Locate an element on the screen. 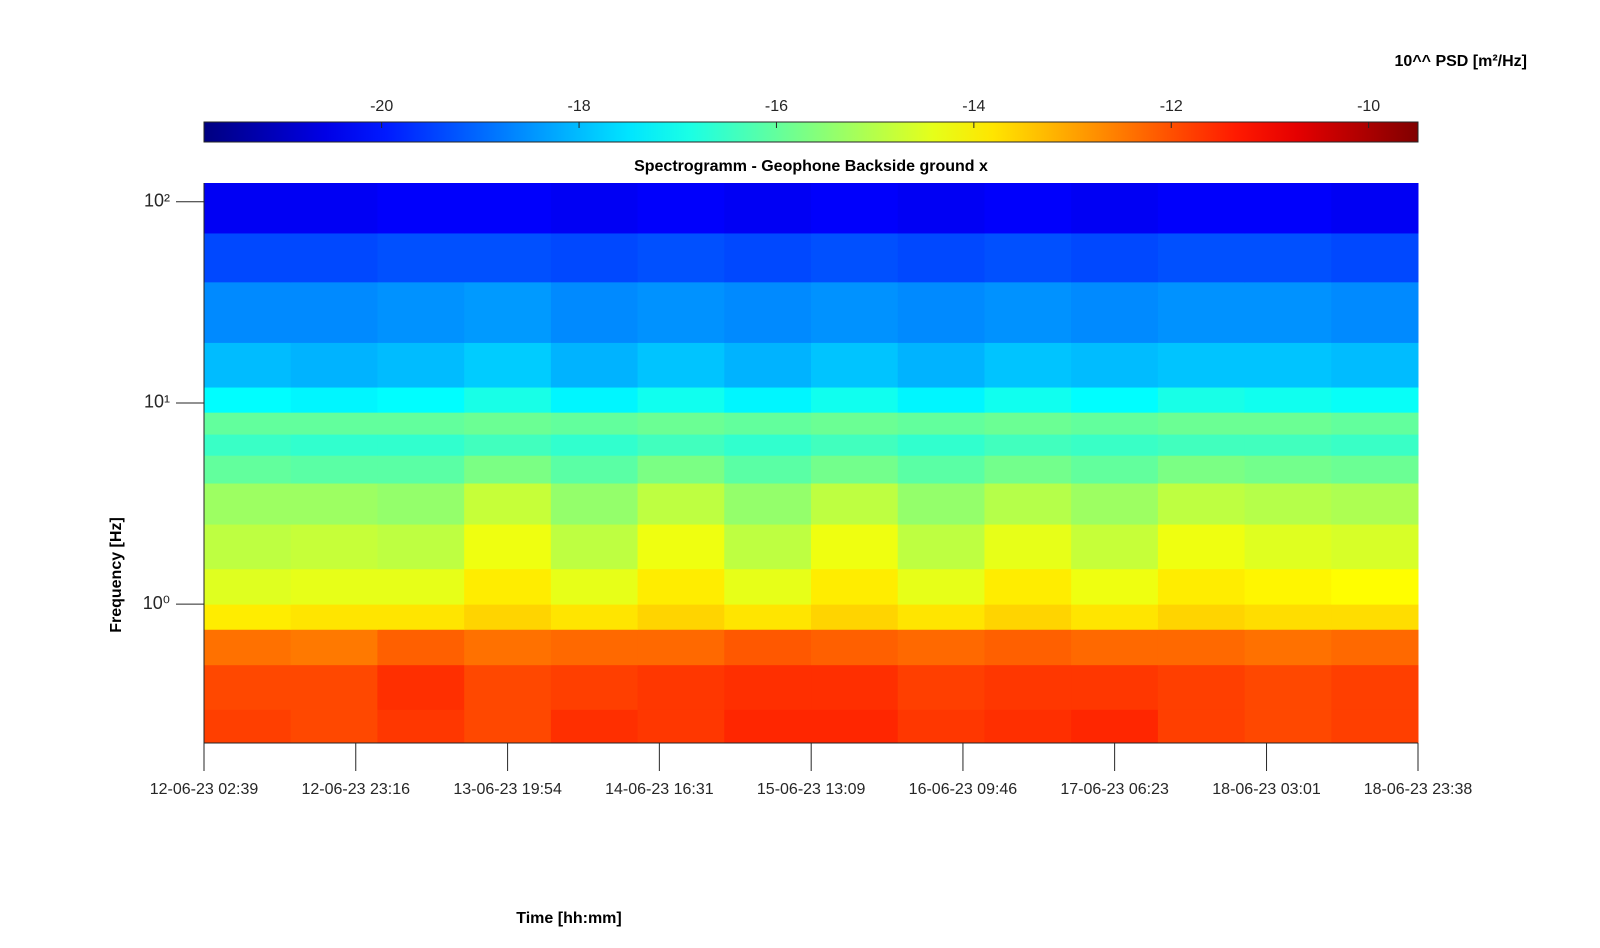 The width and height of the screenshot is (1600, 948). colorbar-tick-label: -16 is located at coordinates (776, 106).